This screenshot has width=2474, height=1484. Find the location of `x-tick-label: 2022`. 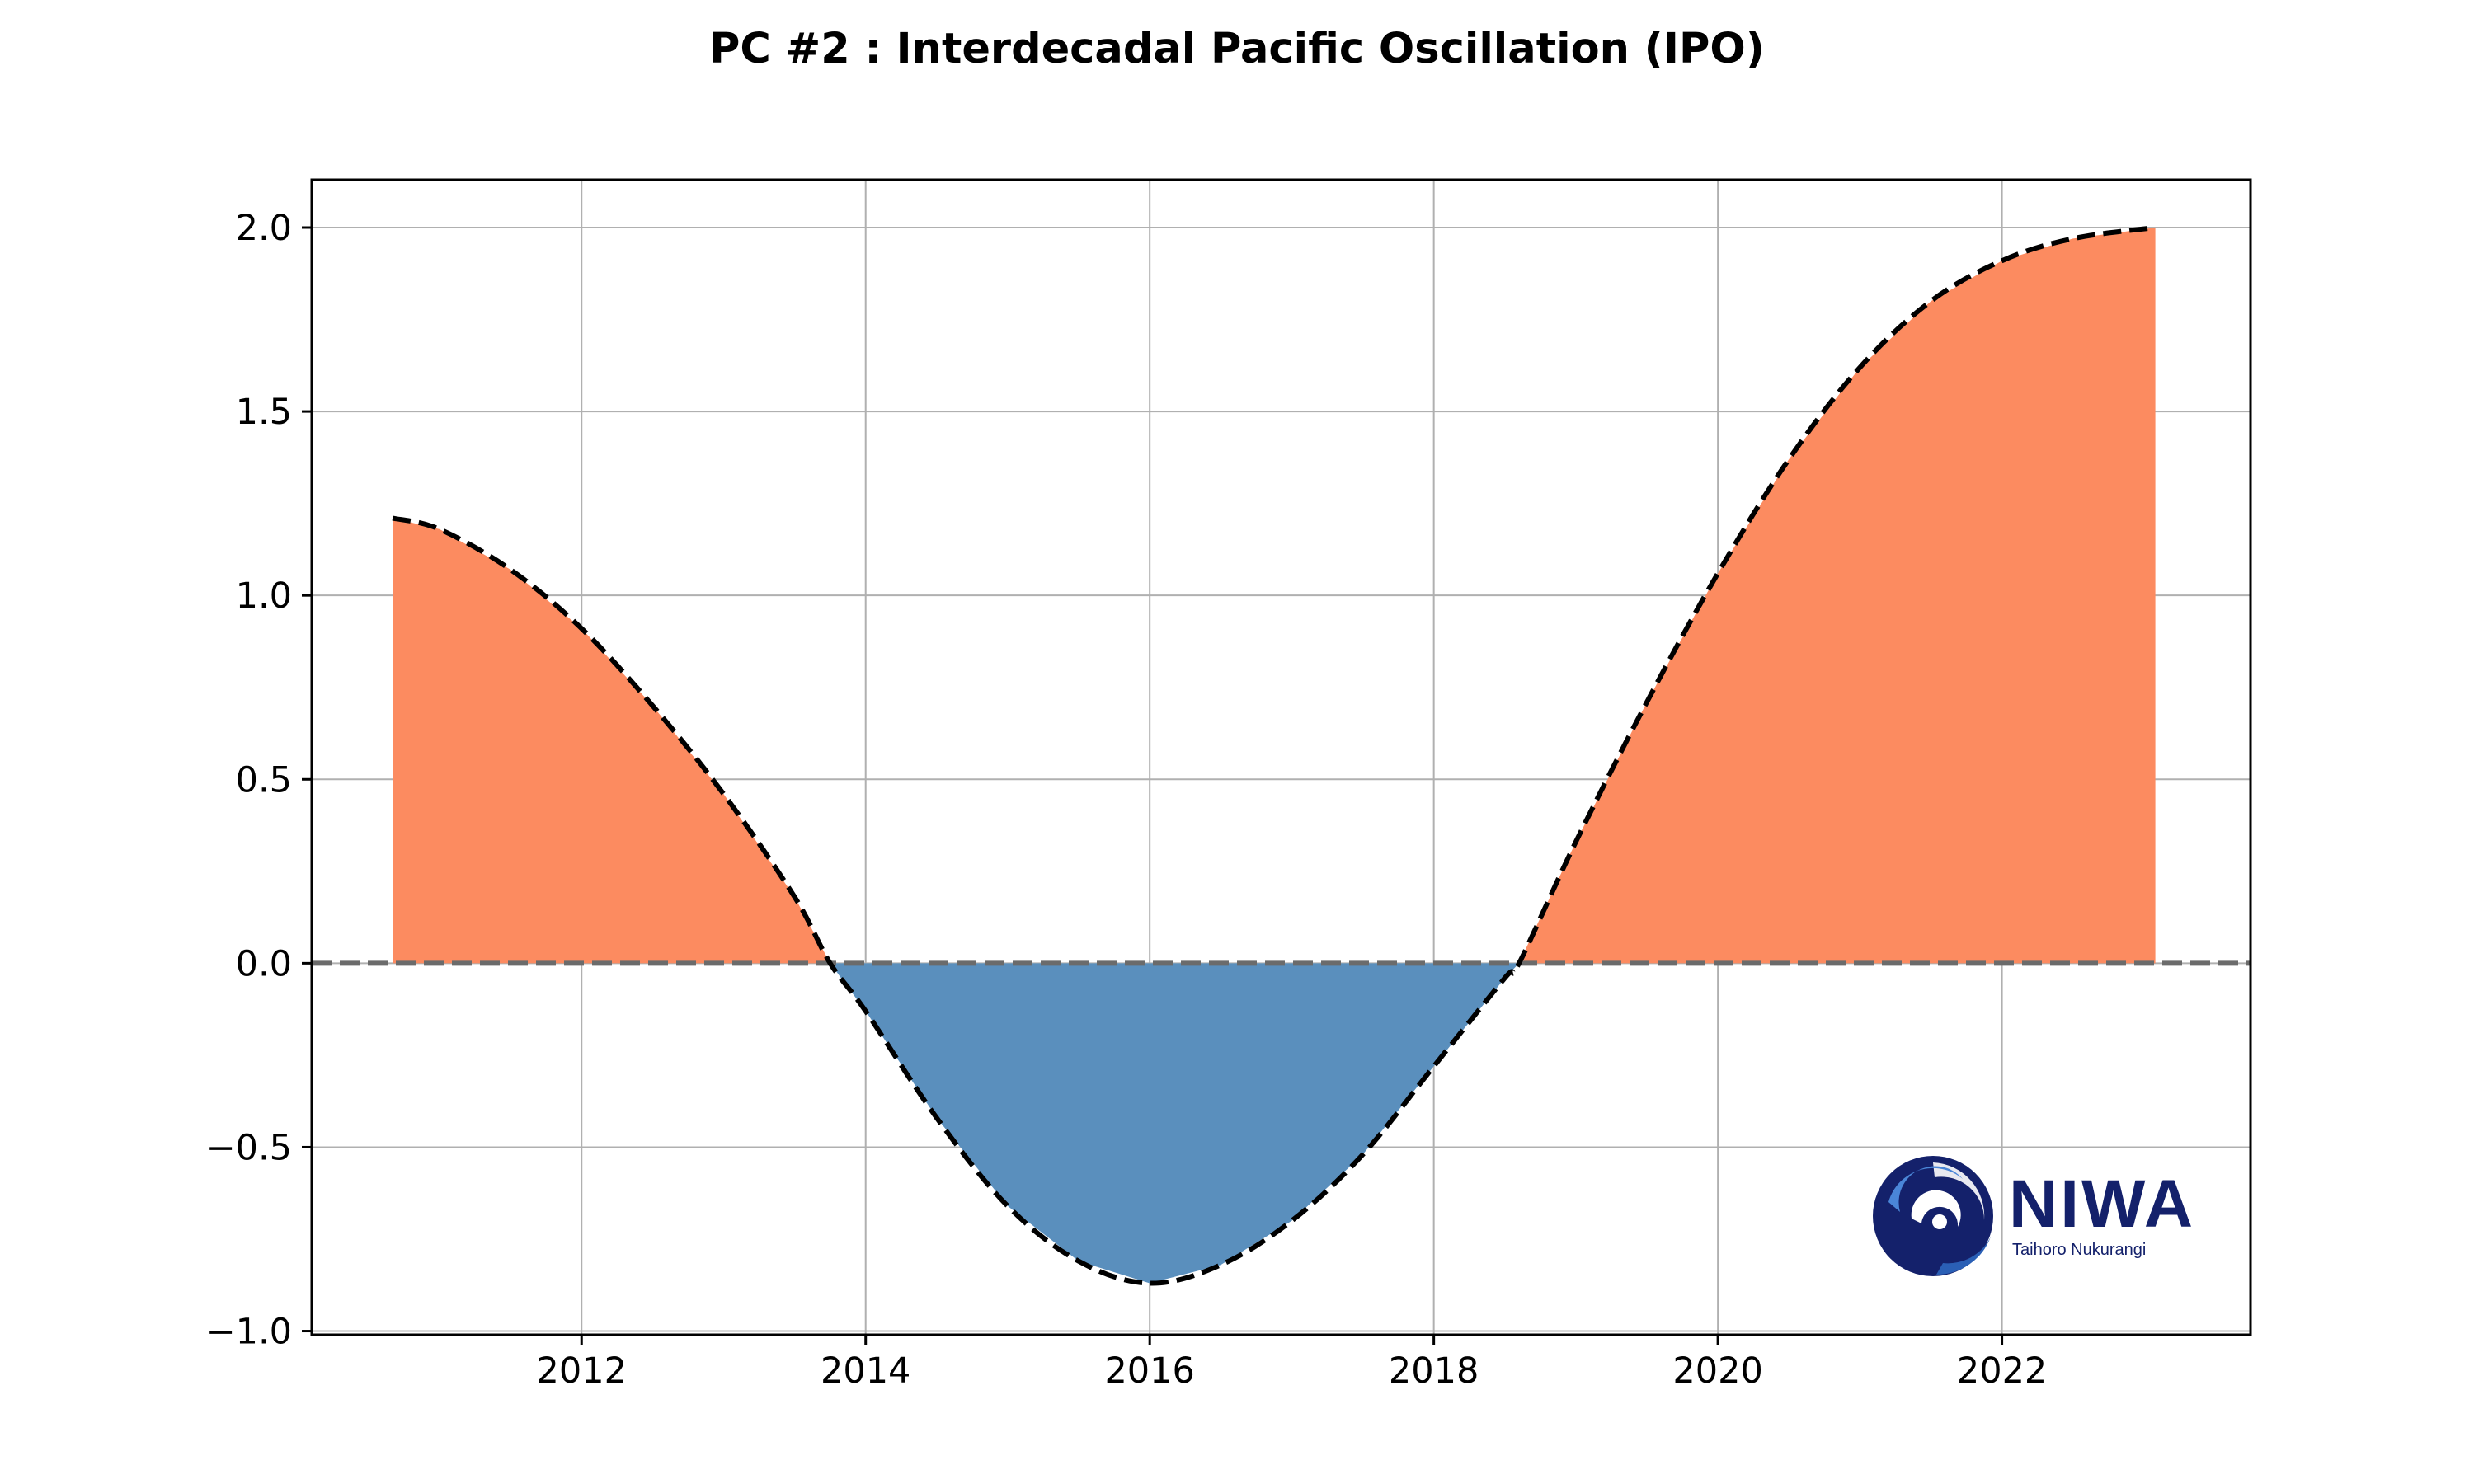

x-tick-label: 2022 is located at coordinates (2002, 1371).